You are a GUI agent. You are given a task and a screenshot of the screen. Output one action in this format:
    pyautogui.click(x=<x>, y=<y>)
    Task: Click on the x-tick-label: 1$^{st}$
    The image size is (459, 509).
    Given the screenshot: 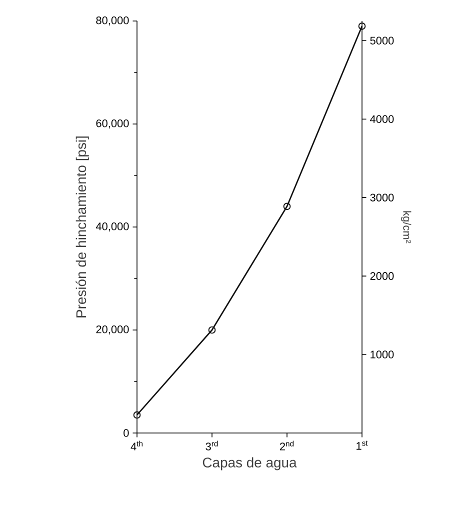 What is the action you would take?
    pyautogui.click(x=362, y=445)
    